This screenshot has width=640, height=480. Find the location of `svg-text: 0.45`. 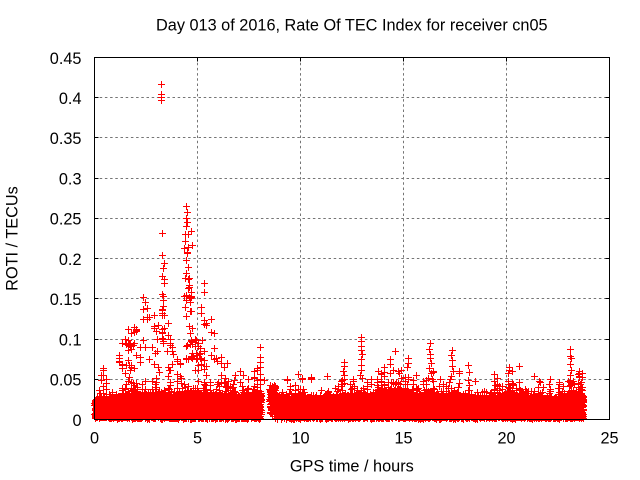

svg-text: 0.45 is located at coordinates (66, 59).